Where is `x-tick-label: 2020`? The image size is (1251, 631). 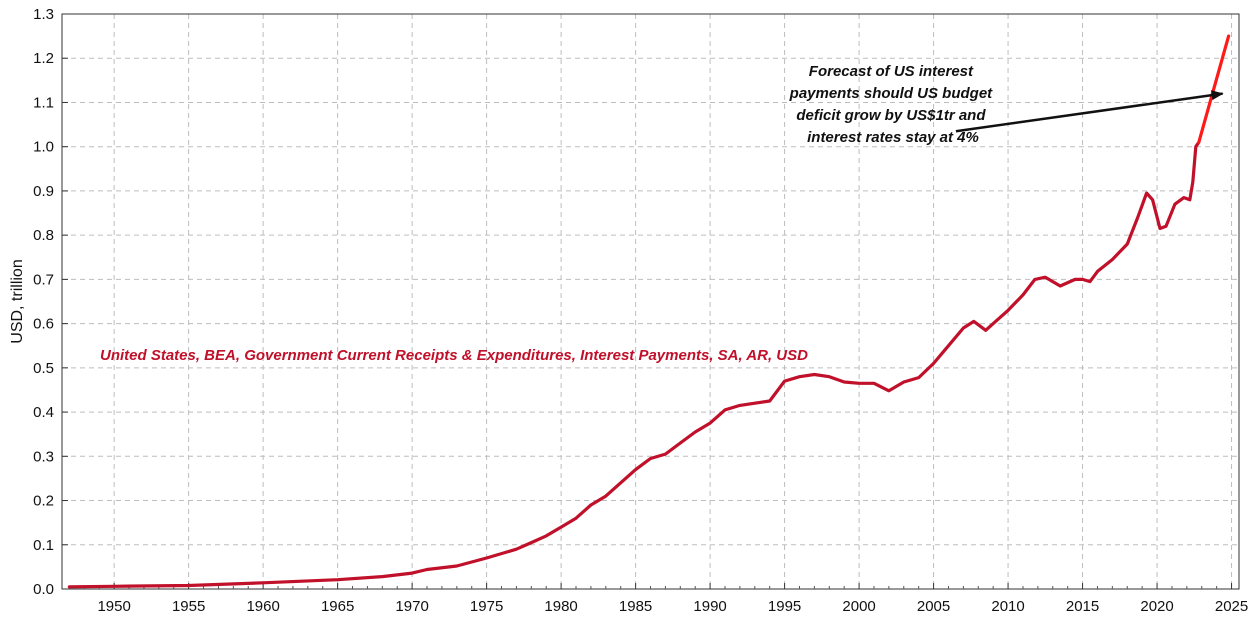
x-tick-label: 2020 is located at coordinates (1156, 606).